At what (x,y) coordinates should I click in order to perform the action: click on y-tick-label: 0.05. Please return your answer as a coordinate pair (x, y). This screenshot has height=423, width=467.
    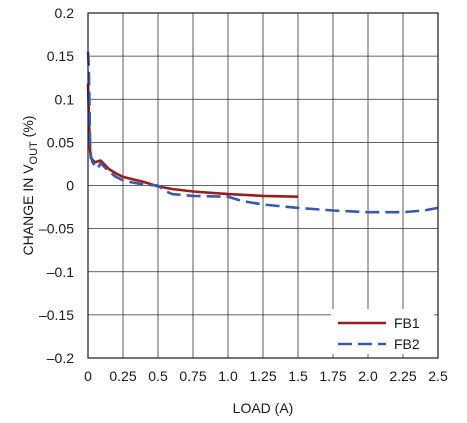
    Looking at the image, I should click on (60, 142).